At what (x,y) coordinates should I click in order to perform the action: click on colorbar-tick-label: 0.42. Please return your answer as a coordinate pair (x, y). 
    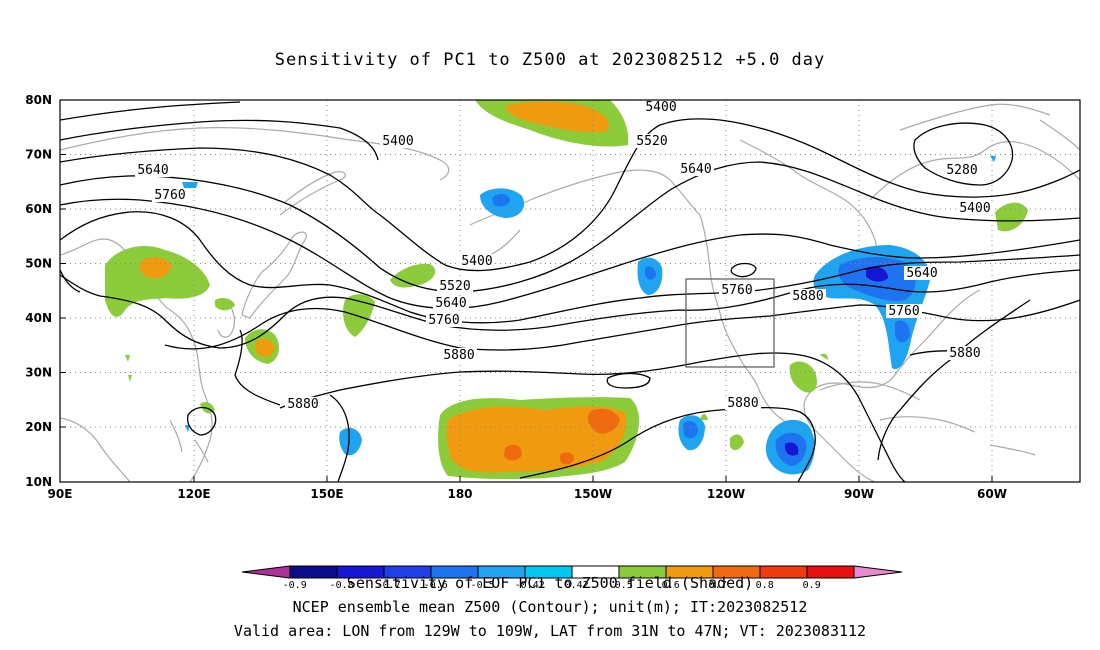
    Looking at the image, I should click on (577, 585).